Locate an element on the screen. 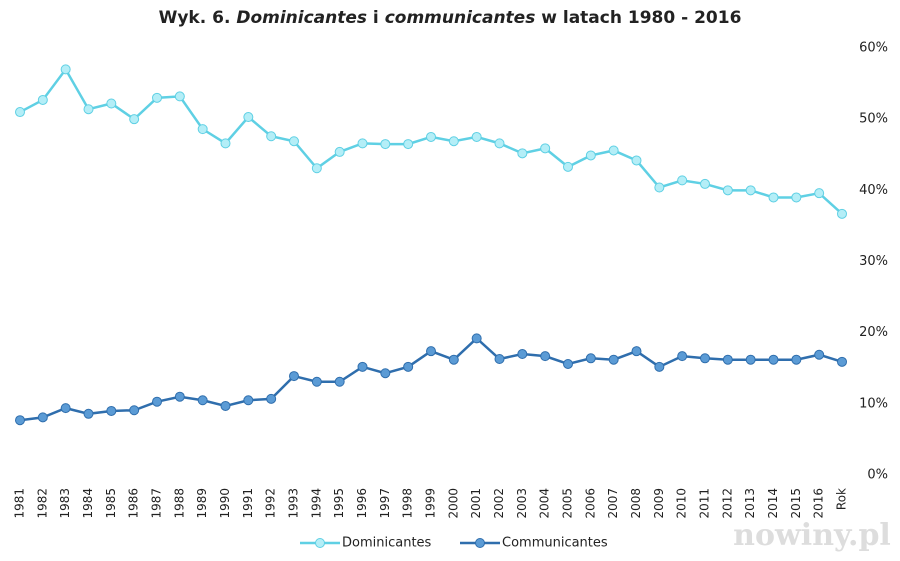 The width and height of the screenshot is (900, 561). x-tick-label: 1981 is located at coordinates (20, 503).